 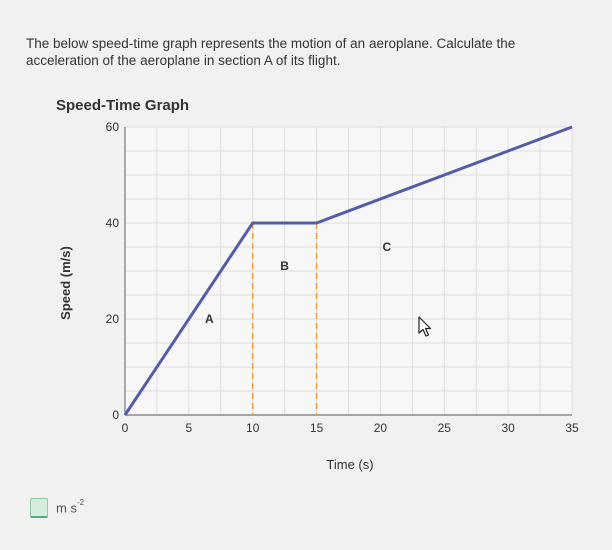 What do you see at coordinates (189, 428) in the screenshot?
I see `x-tick-label: 5` at bounding box center [189, 428].